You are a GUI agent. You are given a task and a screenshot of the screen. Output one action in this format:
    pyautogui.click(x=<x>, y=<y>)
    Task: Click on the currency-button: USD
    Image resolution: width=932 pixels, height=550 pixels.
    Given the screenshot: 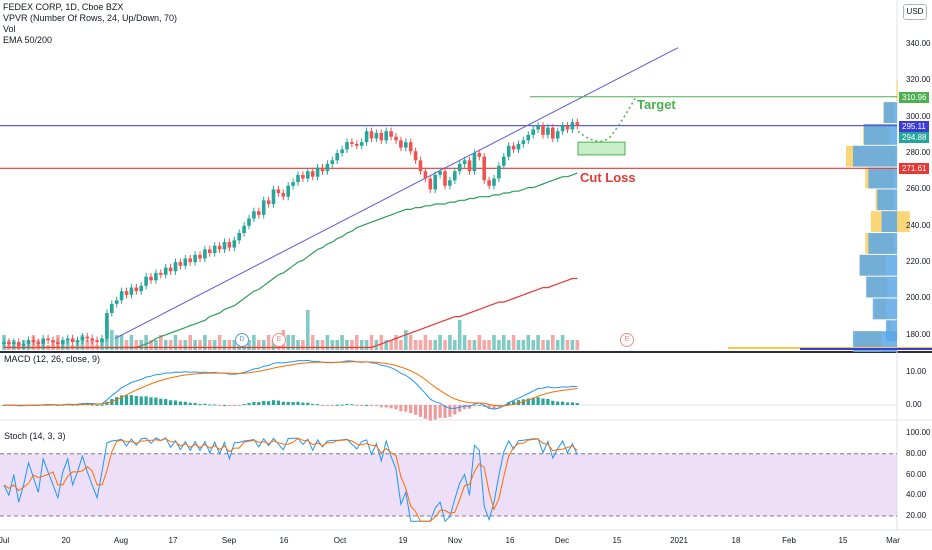 What is the action you would take?
    pyautogui.click(x=915, y=12)
    